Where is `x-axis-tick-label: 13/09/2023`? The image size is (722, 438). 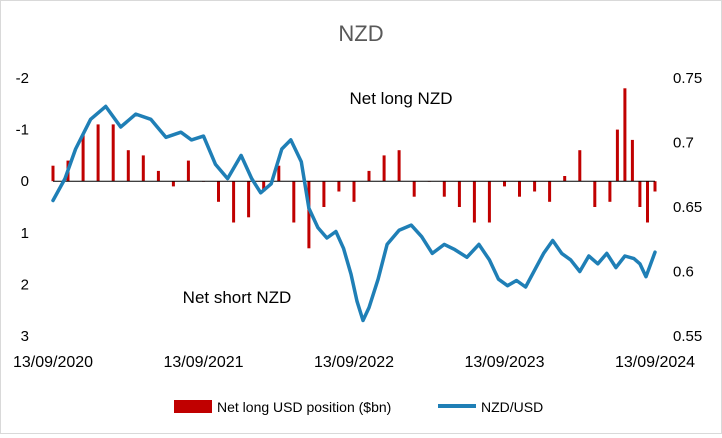
x-axis-tick-label: 13/09/2023 is located at coordinates (504, 362).